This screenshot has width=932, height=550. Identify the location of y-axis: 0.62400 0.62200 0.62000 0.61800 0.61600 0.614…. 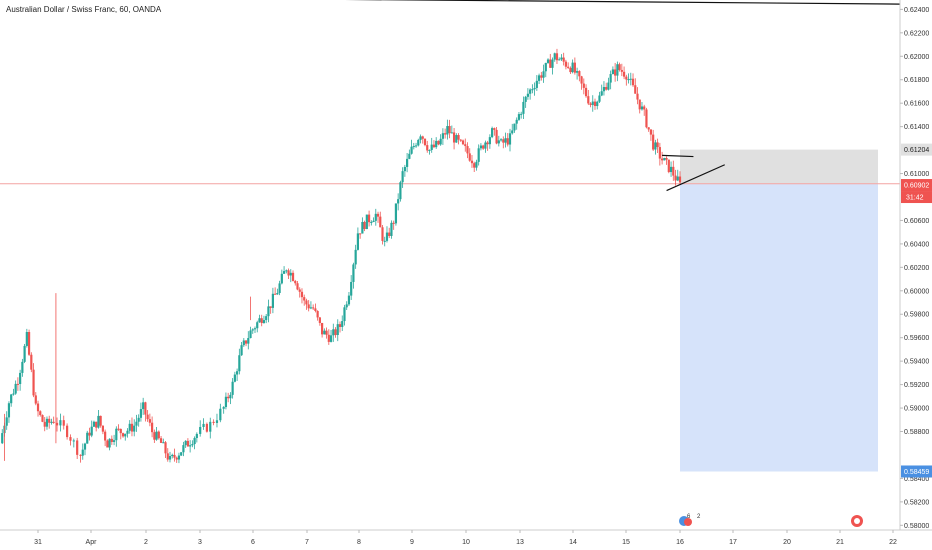
(914, 268).